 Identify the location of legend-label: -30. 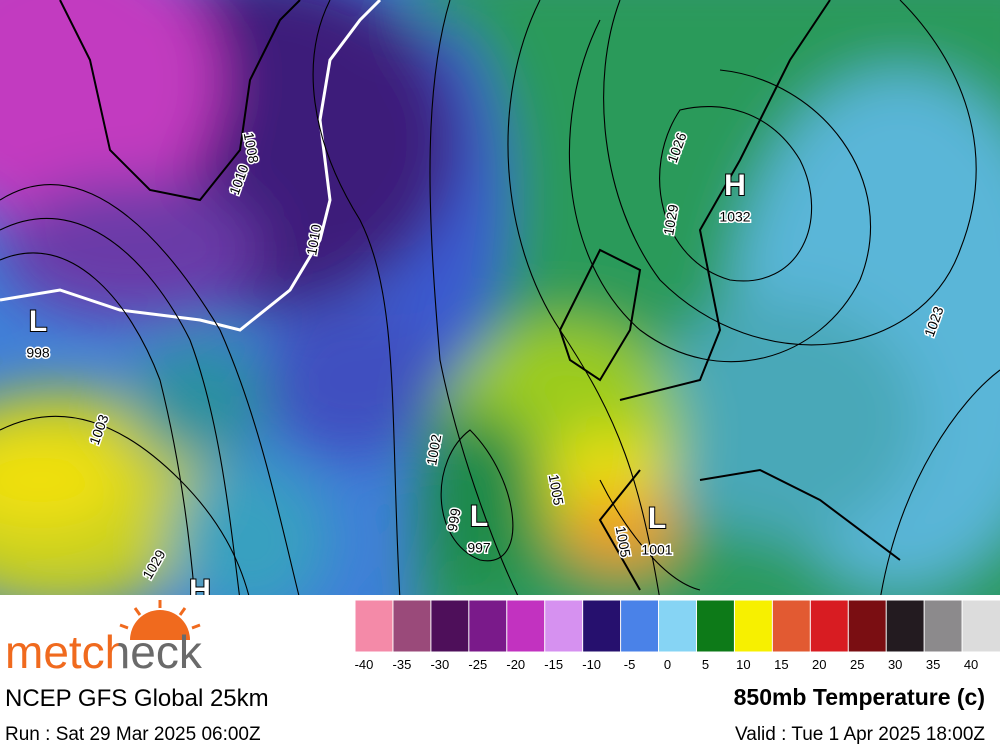
(439, 664).